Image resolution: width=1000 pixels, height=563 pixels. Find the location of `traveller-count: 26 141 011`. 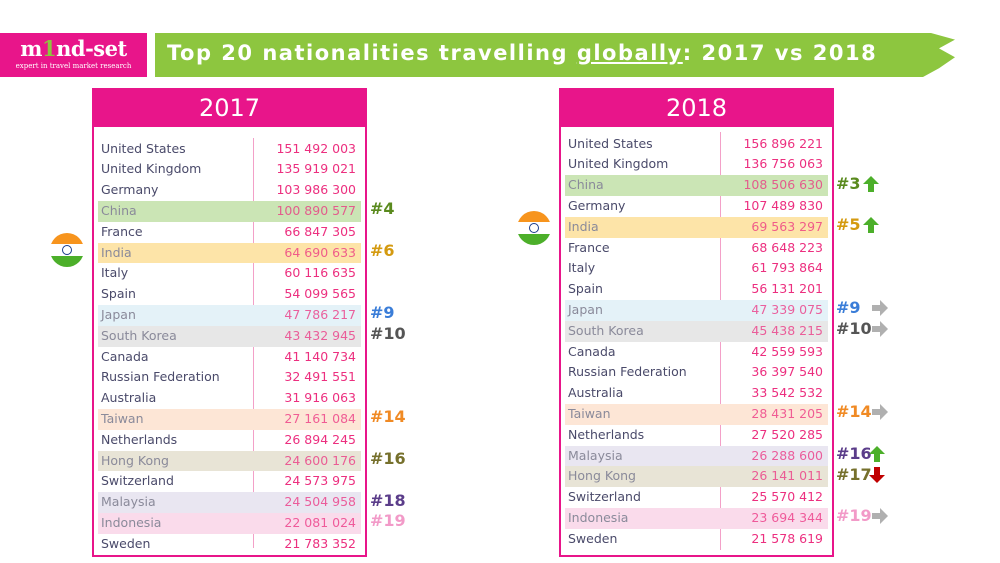

traveller-count: 26 141 011 is located at coordinates (787, 476).